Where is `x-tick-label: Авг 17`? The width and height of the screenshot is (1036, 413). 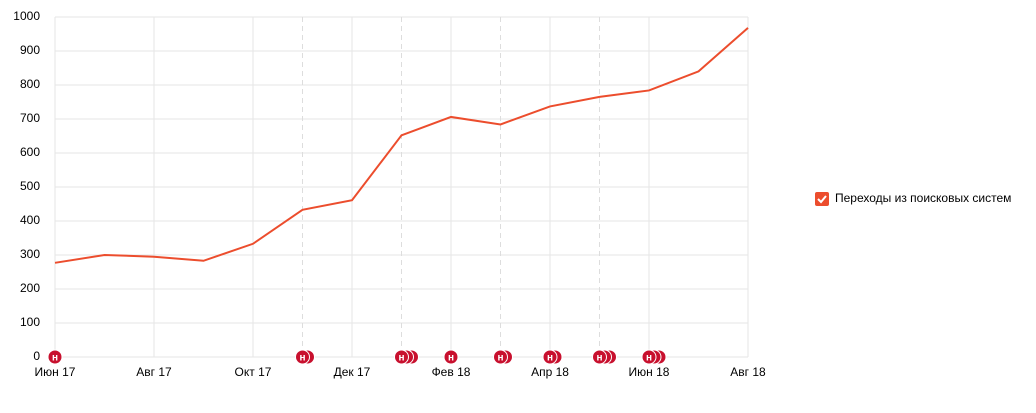 x-tick-label: Авг 17 is located at coordinates (154, 372).